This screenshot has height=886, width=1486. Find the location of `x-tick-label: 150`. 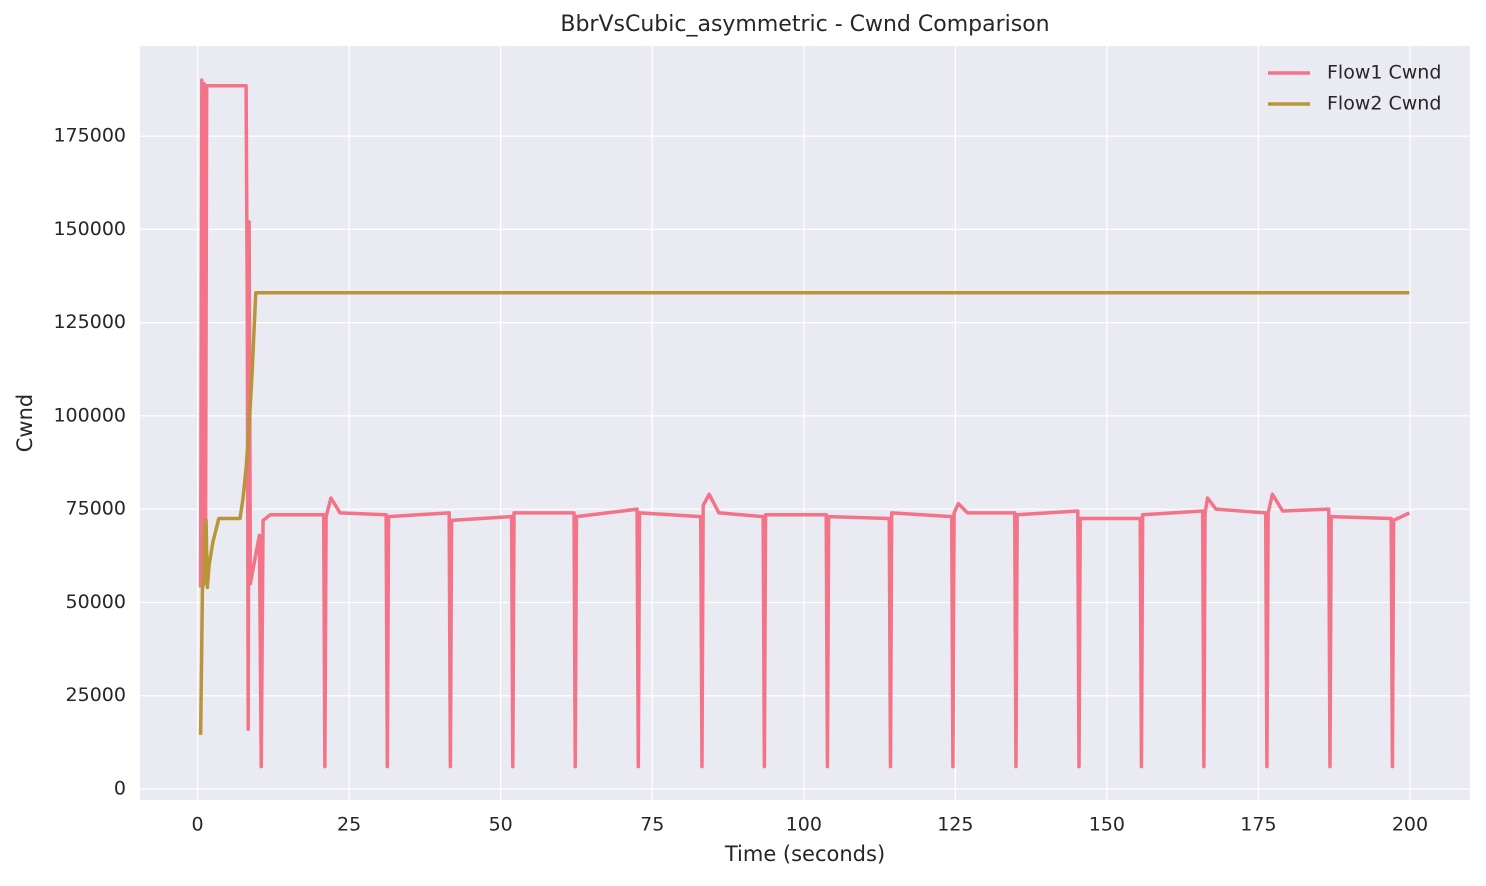

x-tick-label: 150 is located at coordinates (1107, 825).